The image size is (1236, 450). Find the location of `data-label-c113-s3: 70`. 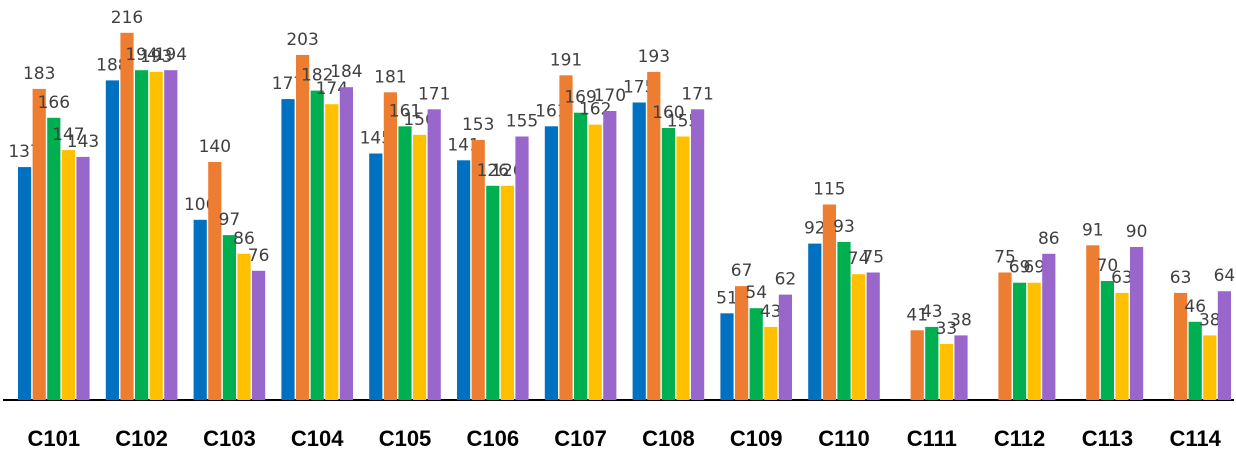

data-label-c113-s3: 70 is located at coordinates (1108, 266).